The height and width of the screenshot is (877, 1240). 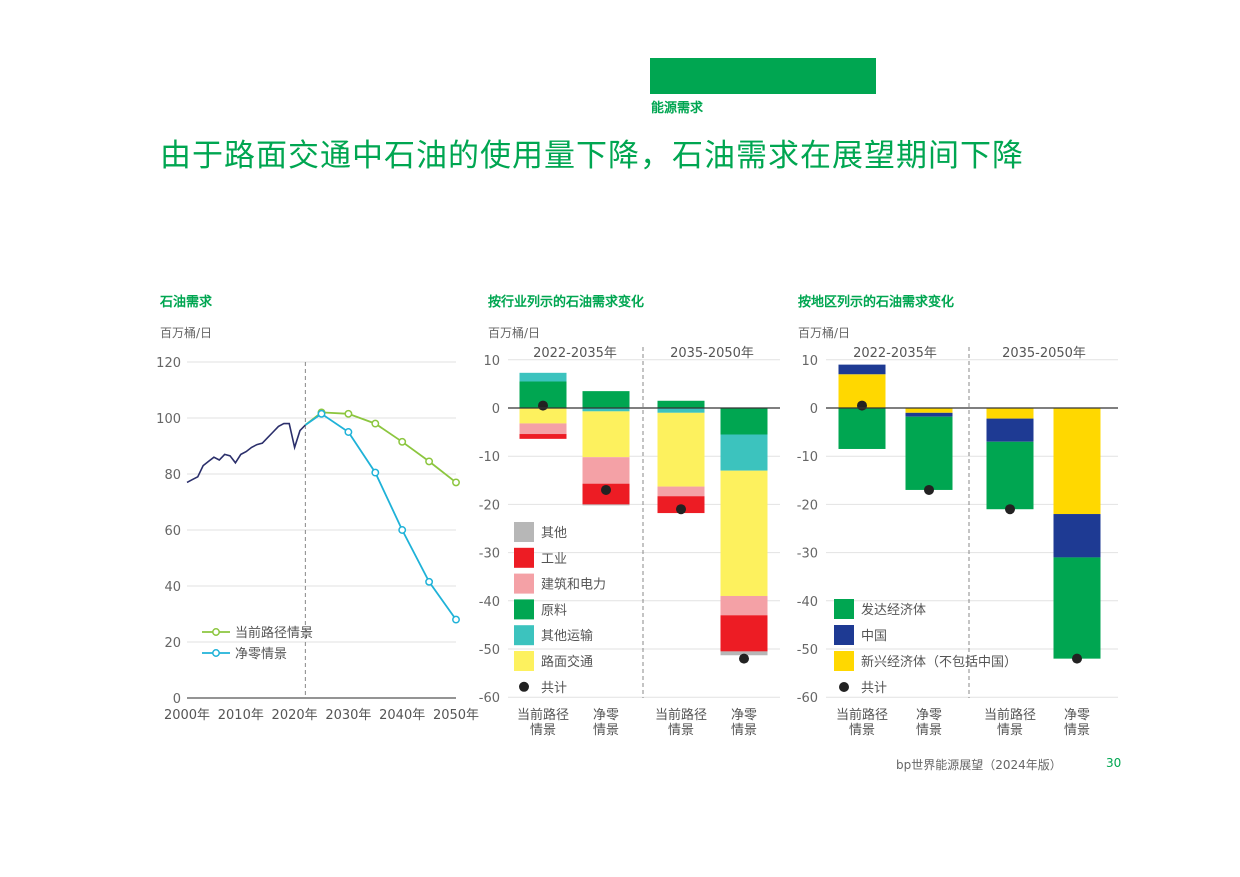 What do you see at coordinates (456, 715) in the screenshot?
I see `x-tick-label: 2050年` at bounding box center [456, 715].